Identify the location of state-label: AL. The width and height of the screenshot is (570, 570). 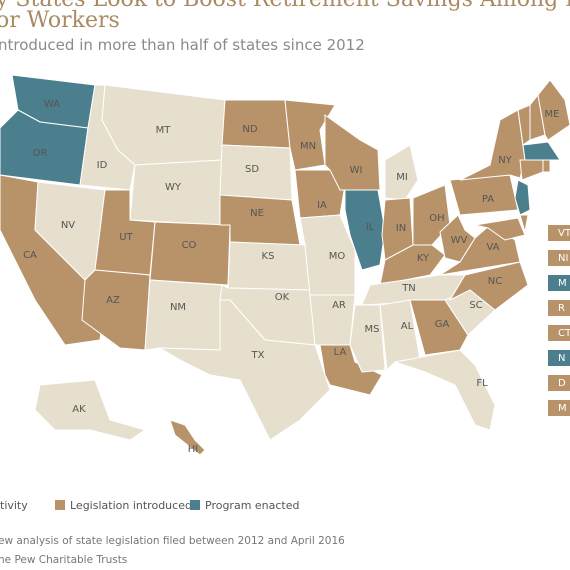
(407, 326).